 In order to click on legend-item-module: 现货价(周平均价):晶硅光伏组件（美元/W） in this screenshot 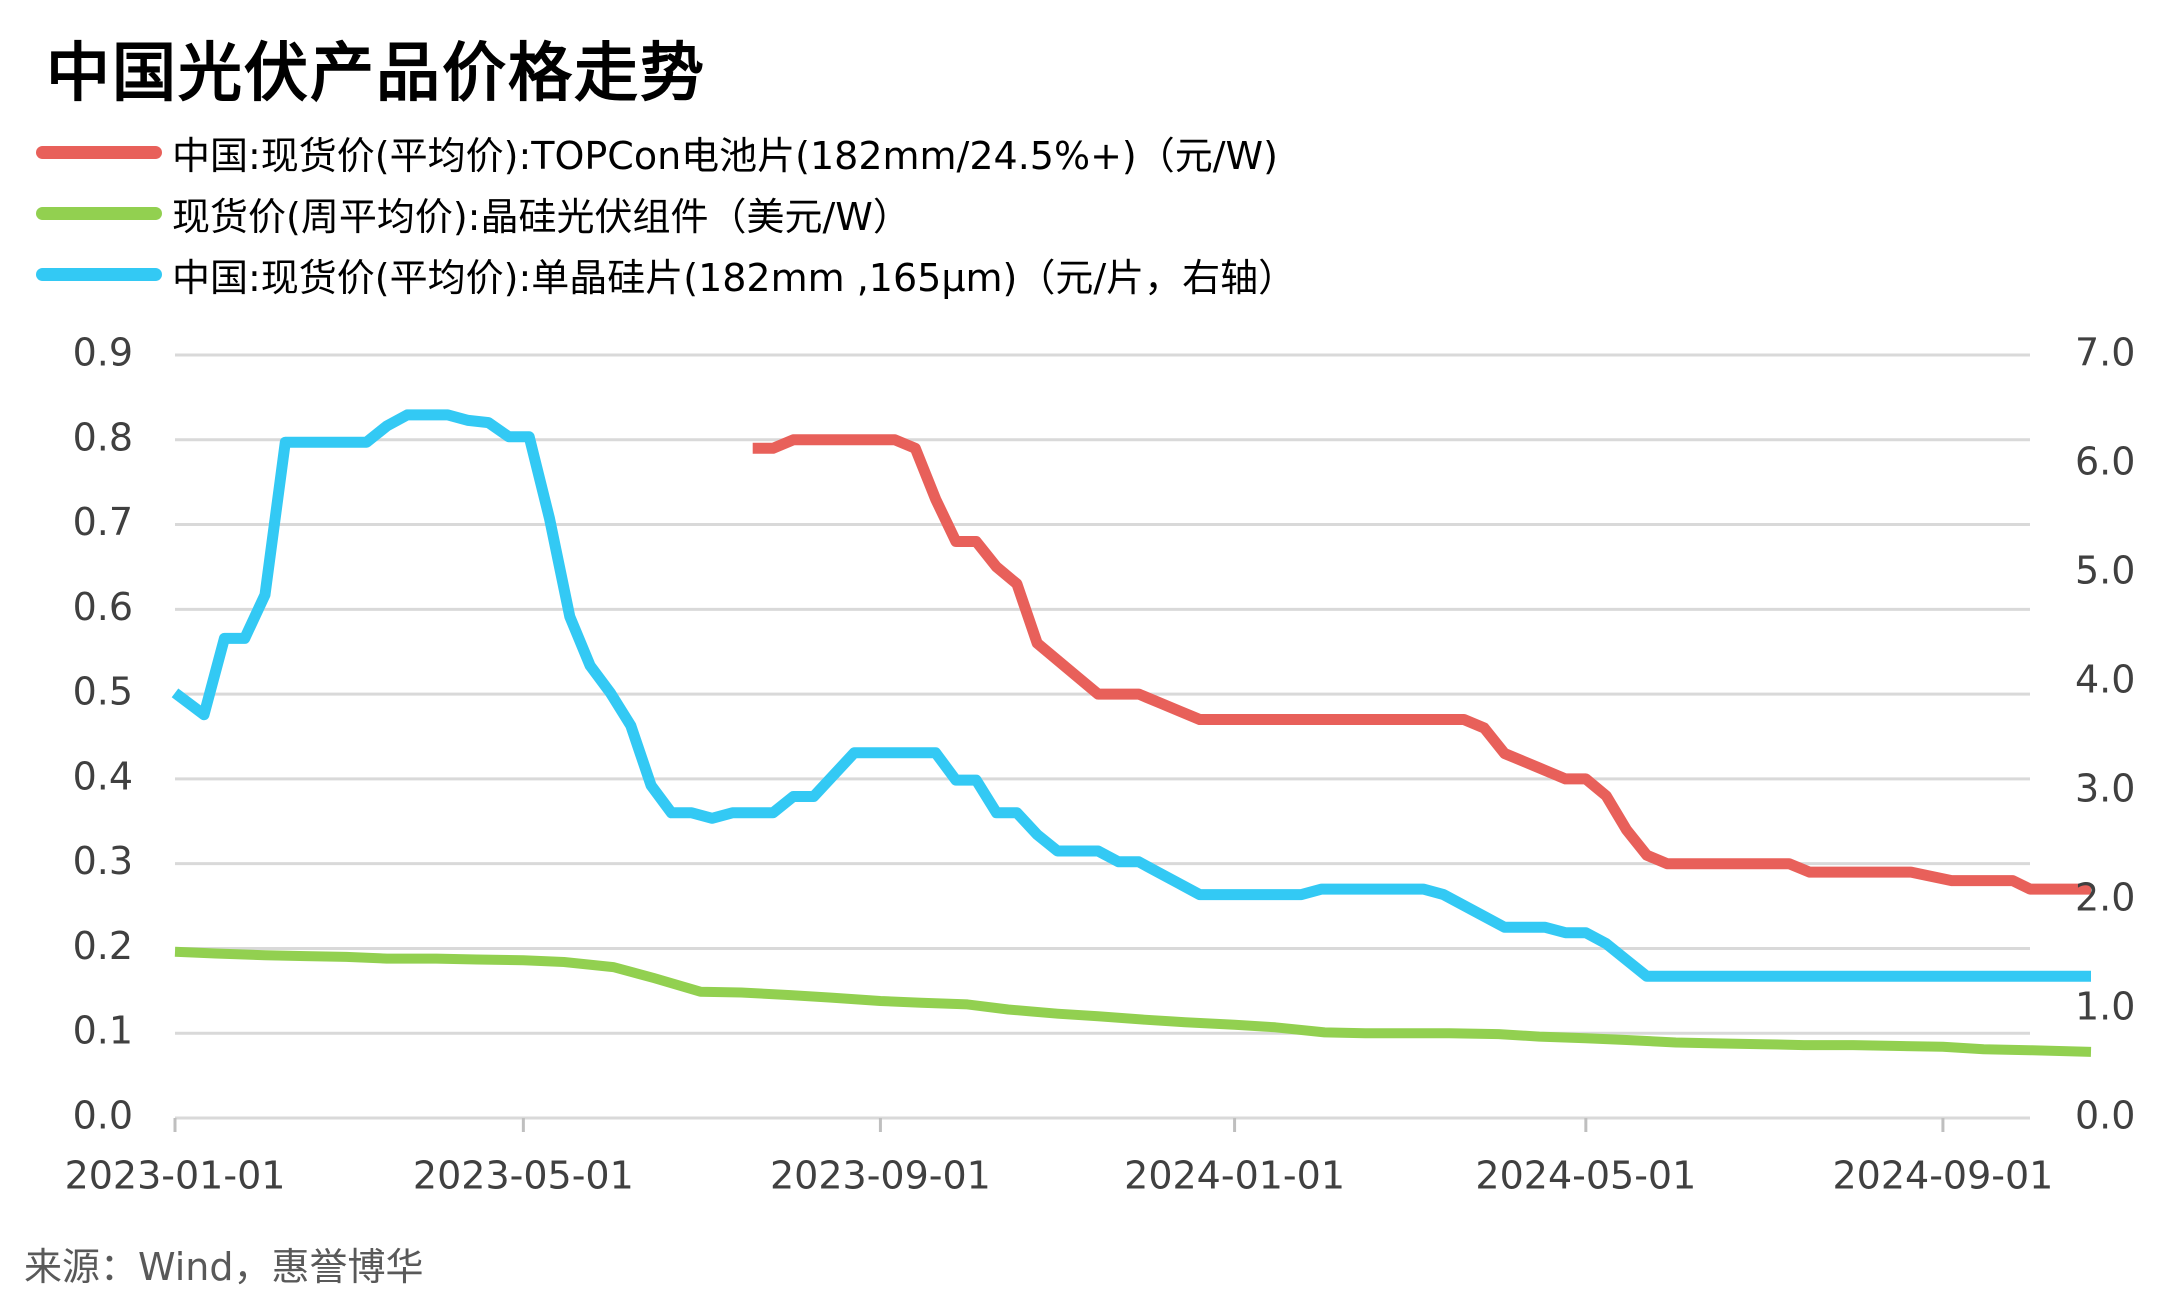, I will do `click(473, 213)`.